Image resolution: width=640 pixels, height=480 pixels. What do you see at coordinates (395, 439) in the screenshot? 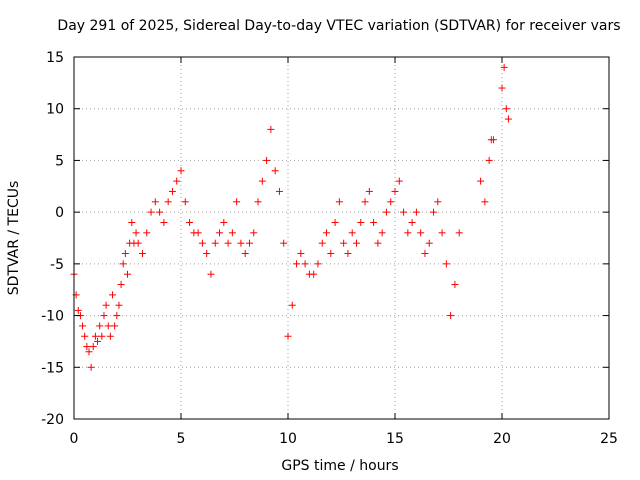
I see `x-tick-label: 15` at bounding box center [395, 439].